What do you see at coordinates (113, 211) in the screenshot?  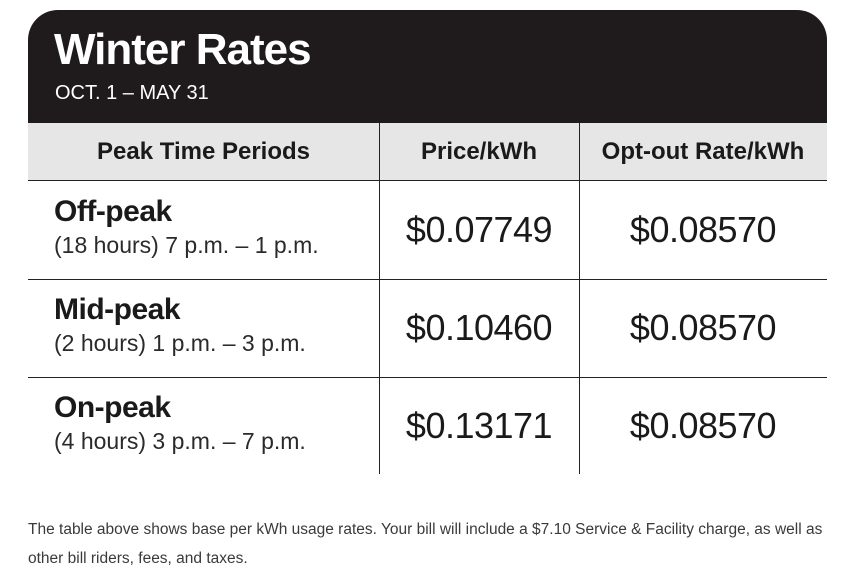 I see `period-name: Off-peak` at bounding box center [113, 211].